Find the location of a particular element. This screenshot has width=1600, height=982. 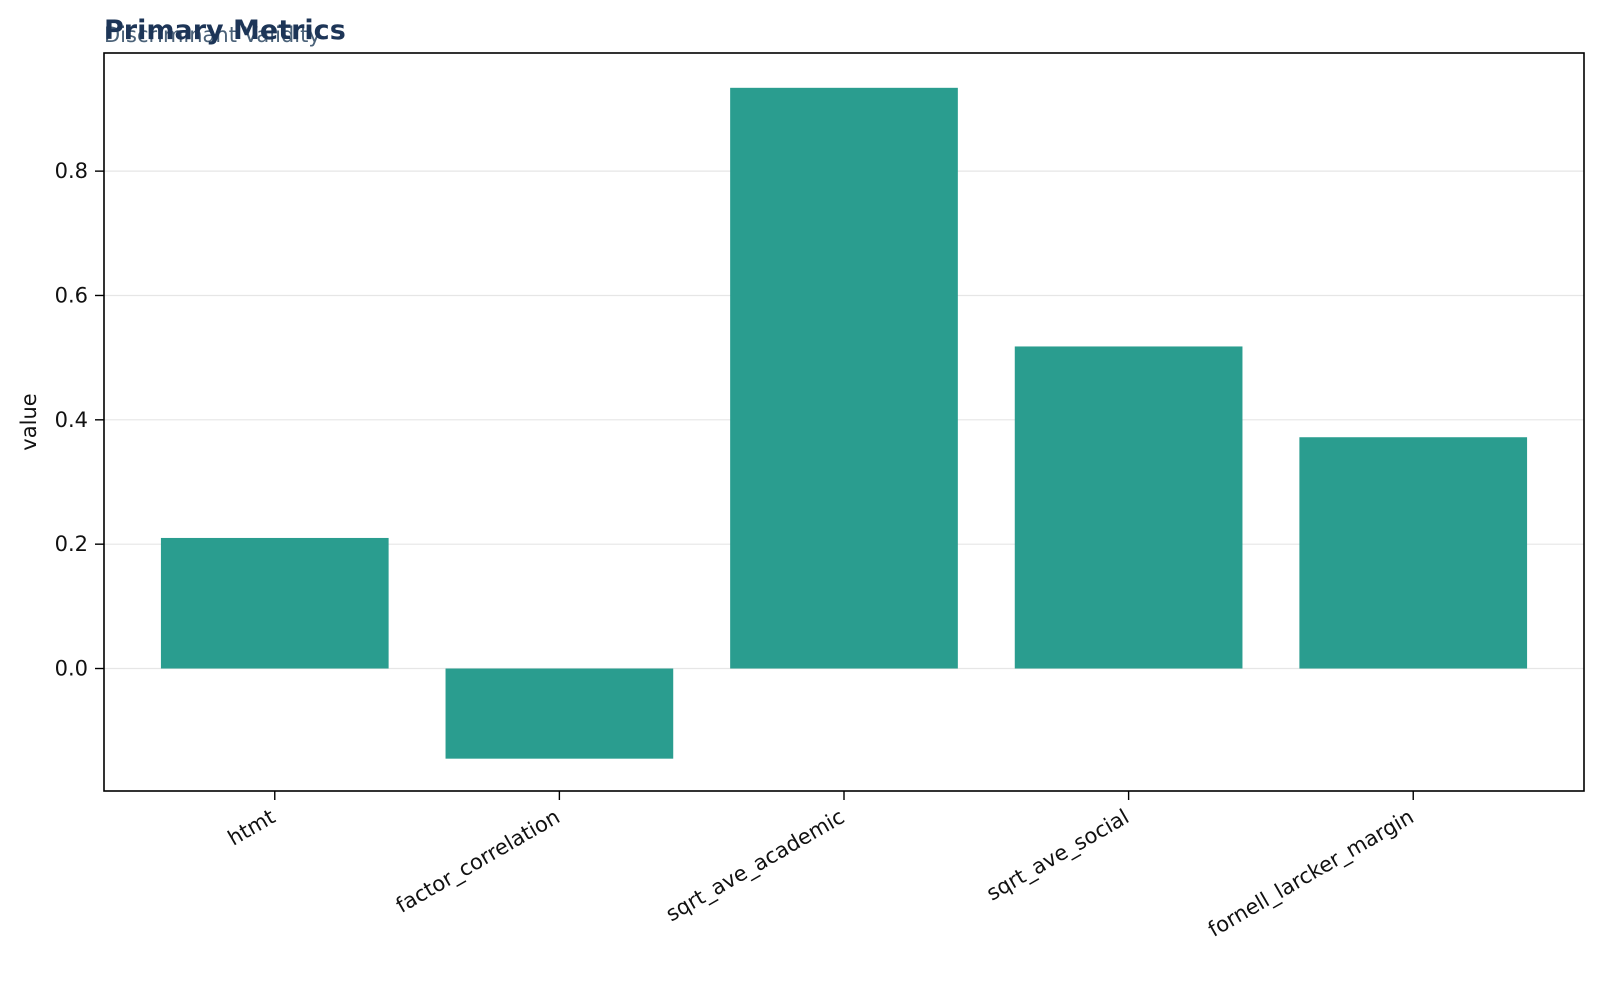

y-tick-label: 0.2 is located at coordinates (71, 544).